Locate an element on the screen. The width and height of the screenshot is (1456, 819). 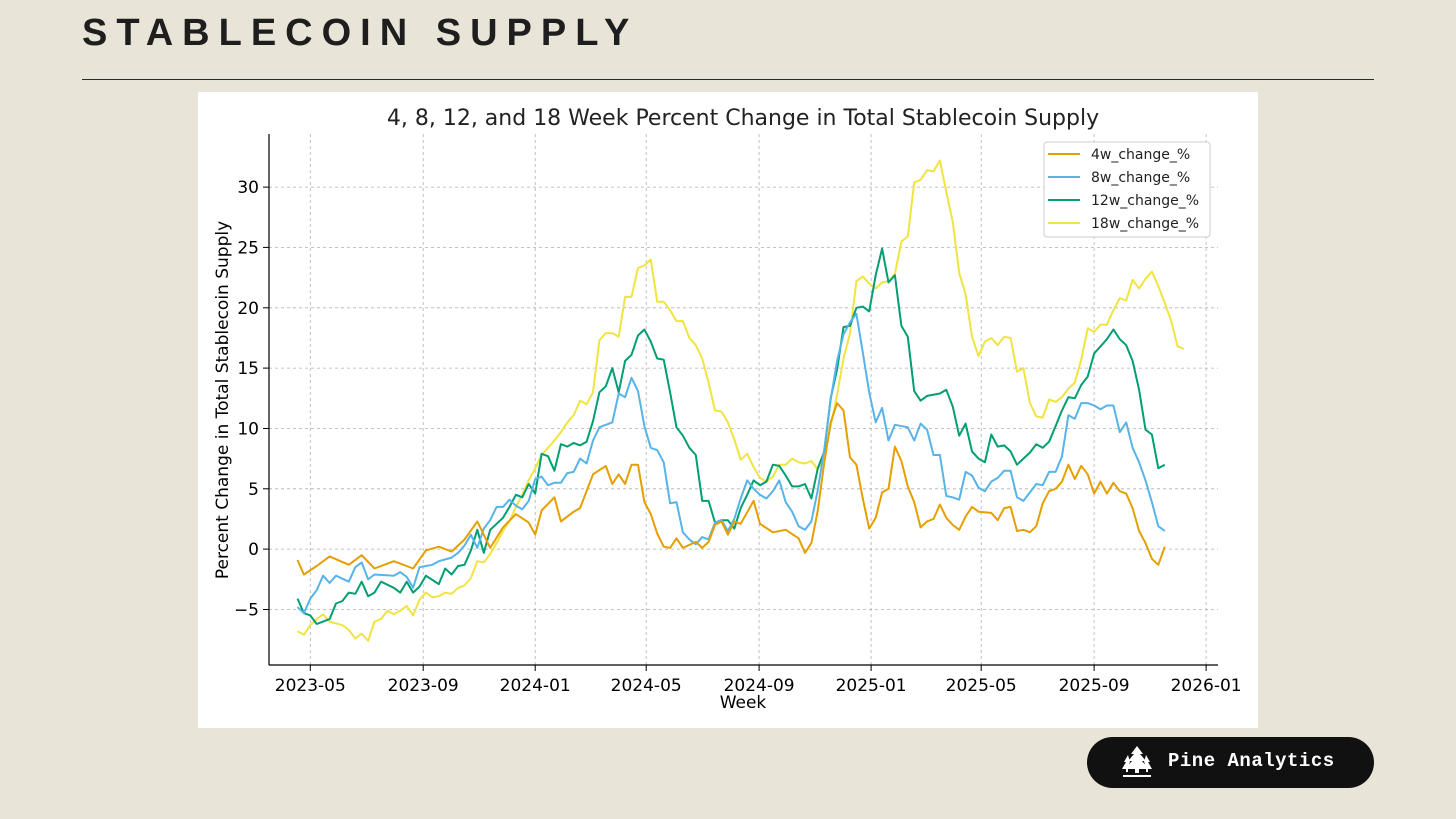
x-tick-label: 2023-09 is located at coordinates (423, 686).